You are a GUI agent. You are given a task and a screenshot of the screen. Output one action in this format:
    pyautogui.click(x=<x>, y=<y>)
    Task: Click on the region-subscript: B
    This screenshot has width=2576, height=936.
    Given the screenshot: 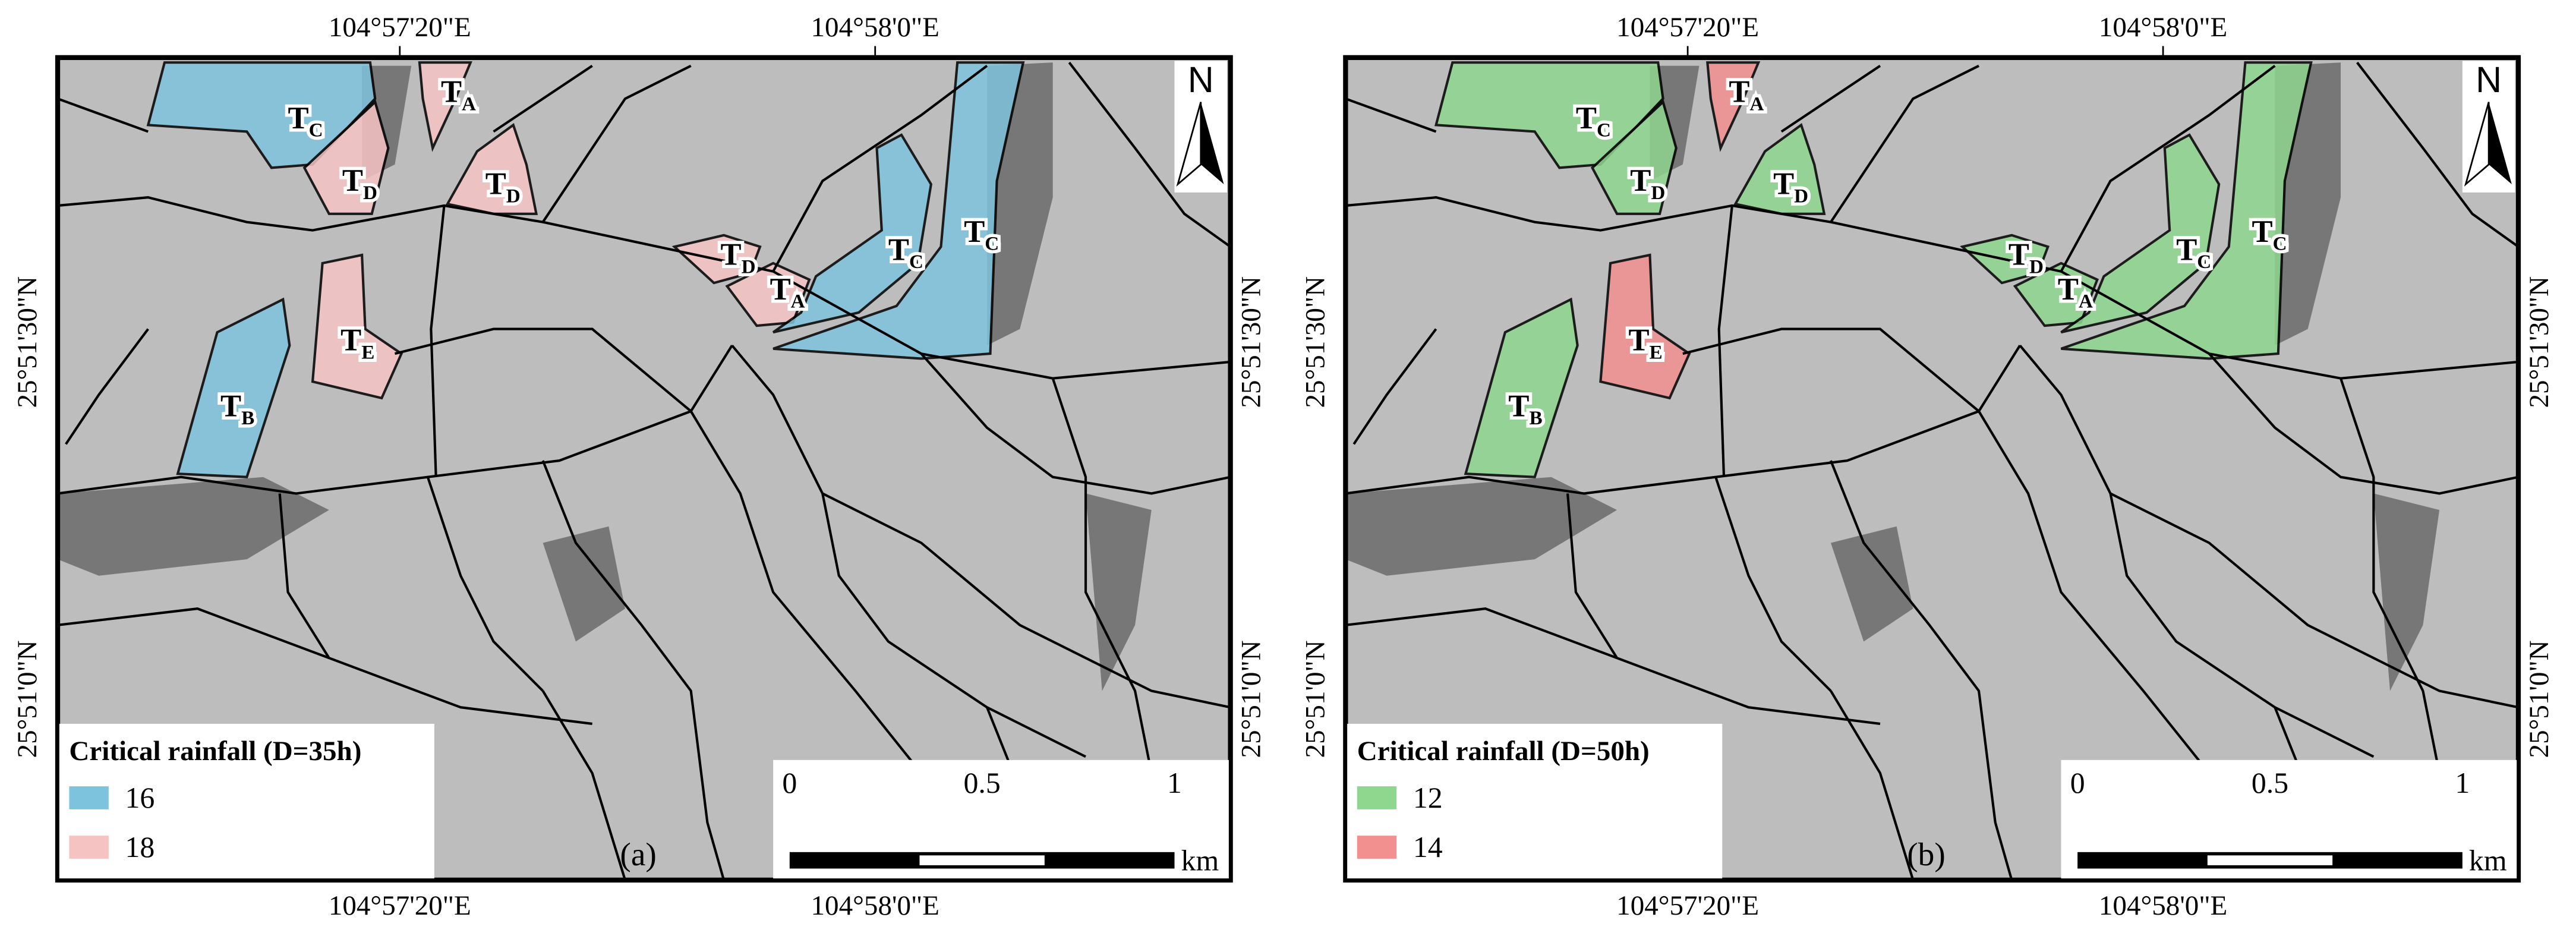 What is the action you would take?
    pyautogui.click(x=1536, y=418)
    